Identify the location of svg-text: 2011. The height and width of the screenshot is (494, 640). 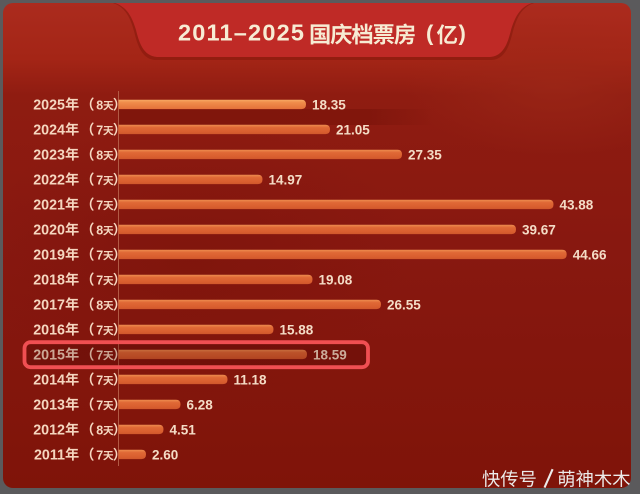
(49, 455).